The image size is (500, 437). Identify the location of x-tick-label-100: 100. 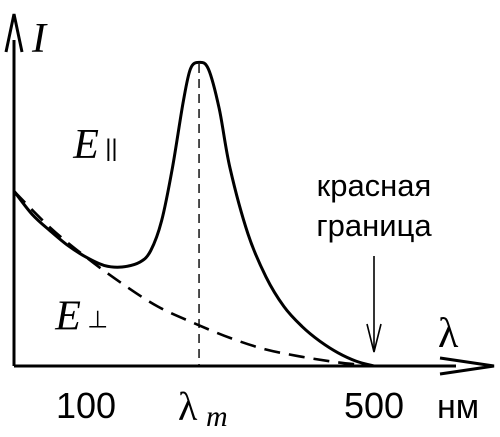
(86, 405).